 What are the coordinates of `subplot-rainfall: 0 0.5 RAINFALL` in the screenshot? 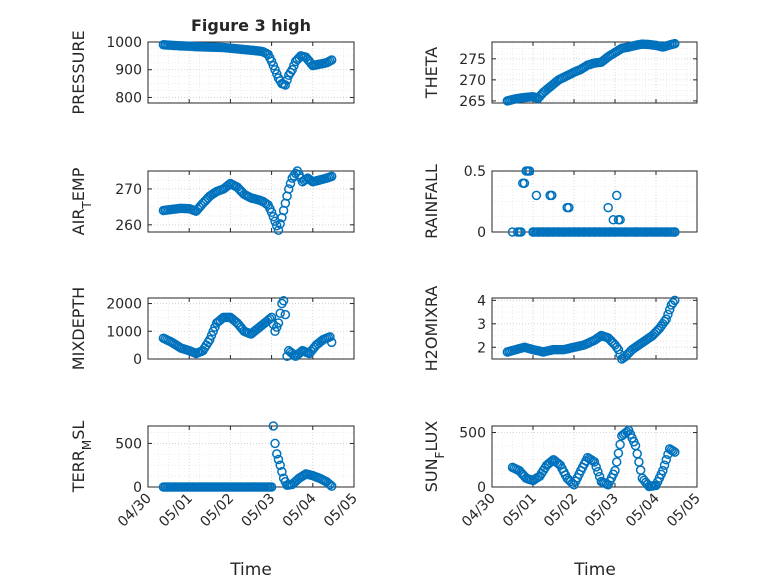 It's located at (560, 202).